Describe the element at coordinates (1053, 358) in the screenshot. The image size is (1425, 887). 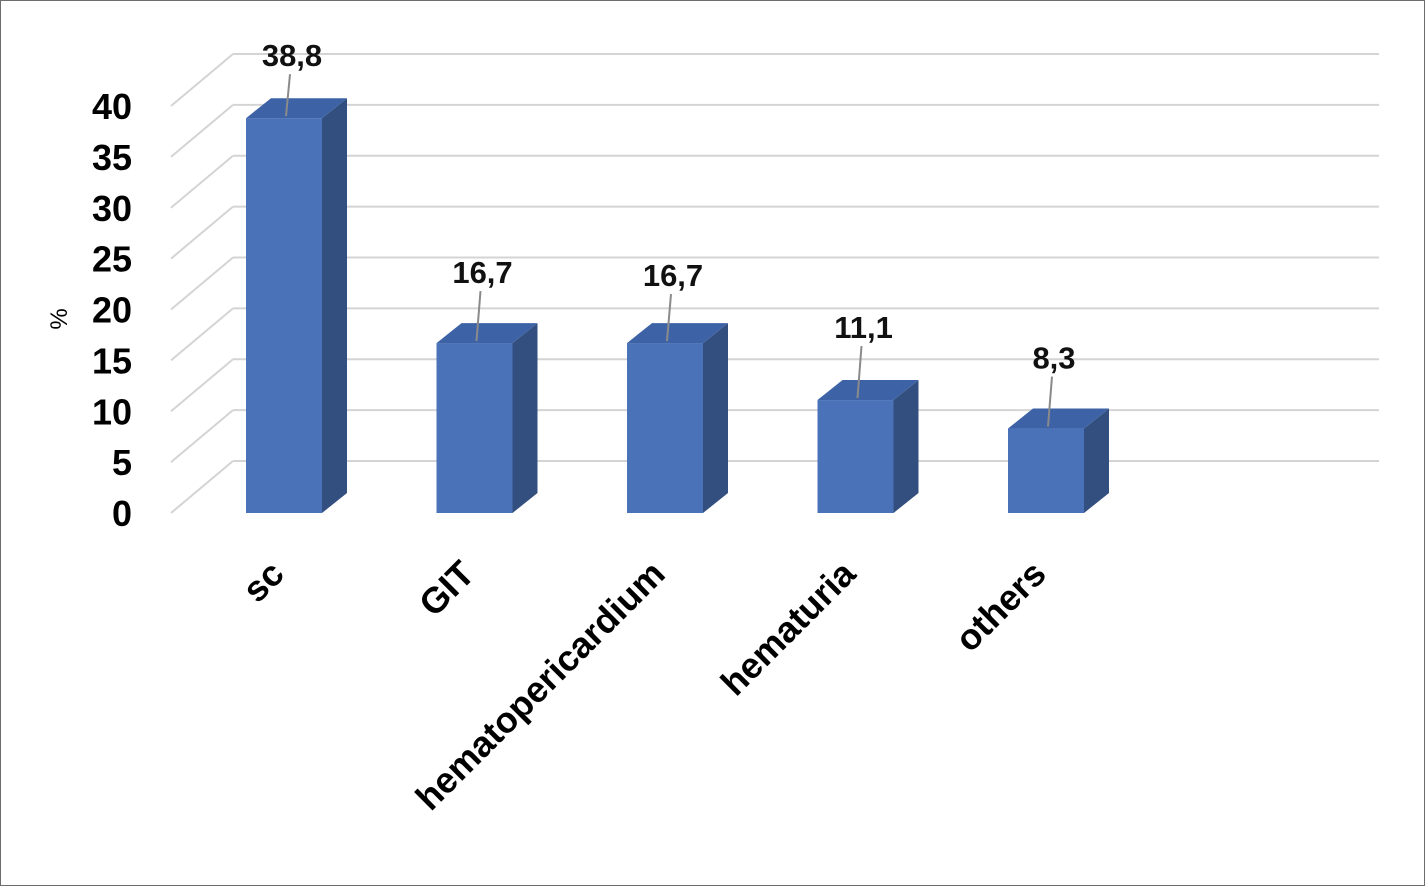
I see `data-label: 8,3` at that location.